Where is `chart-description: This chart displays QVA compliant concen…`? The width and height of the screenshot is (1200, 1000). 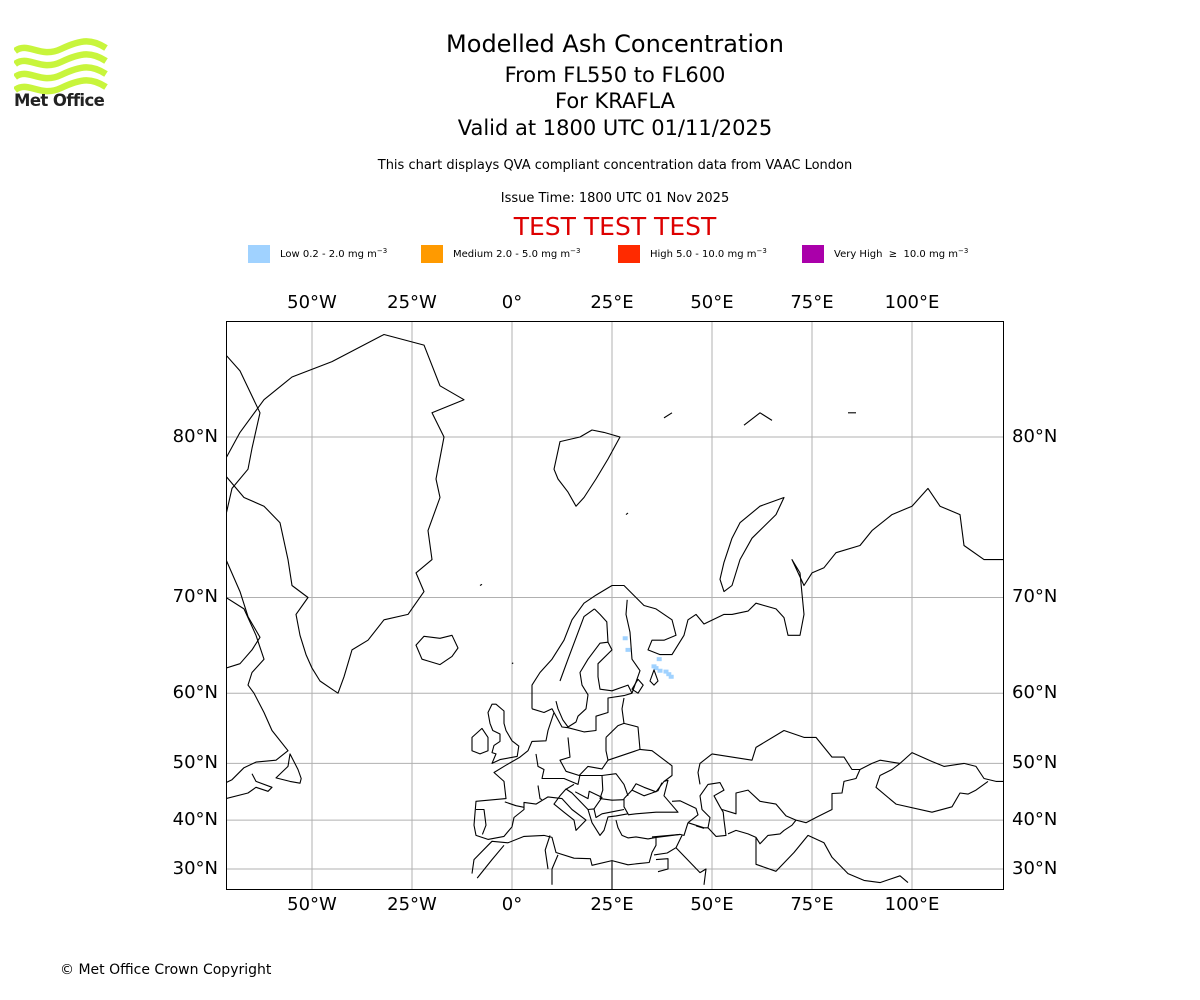 chart-description: This chart displays QVA compliant concen… is located at coordinates (615, 165).